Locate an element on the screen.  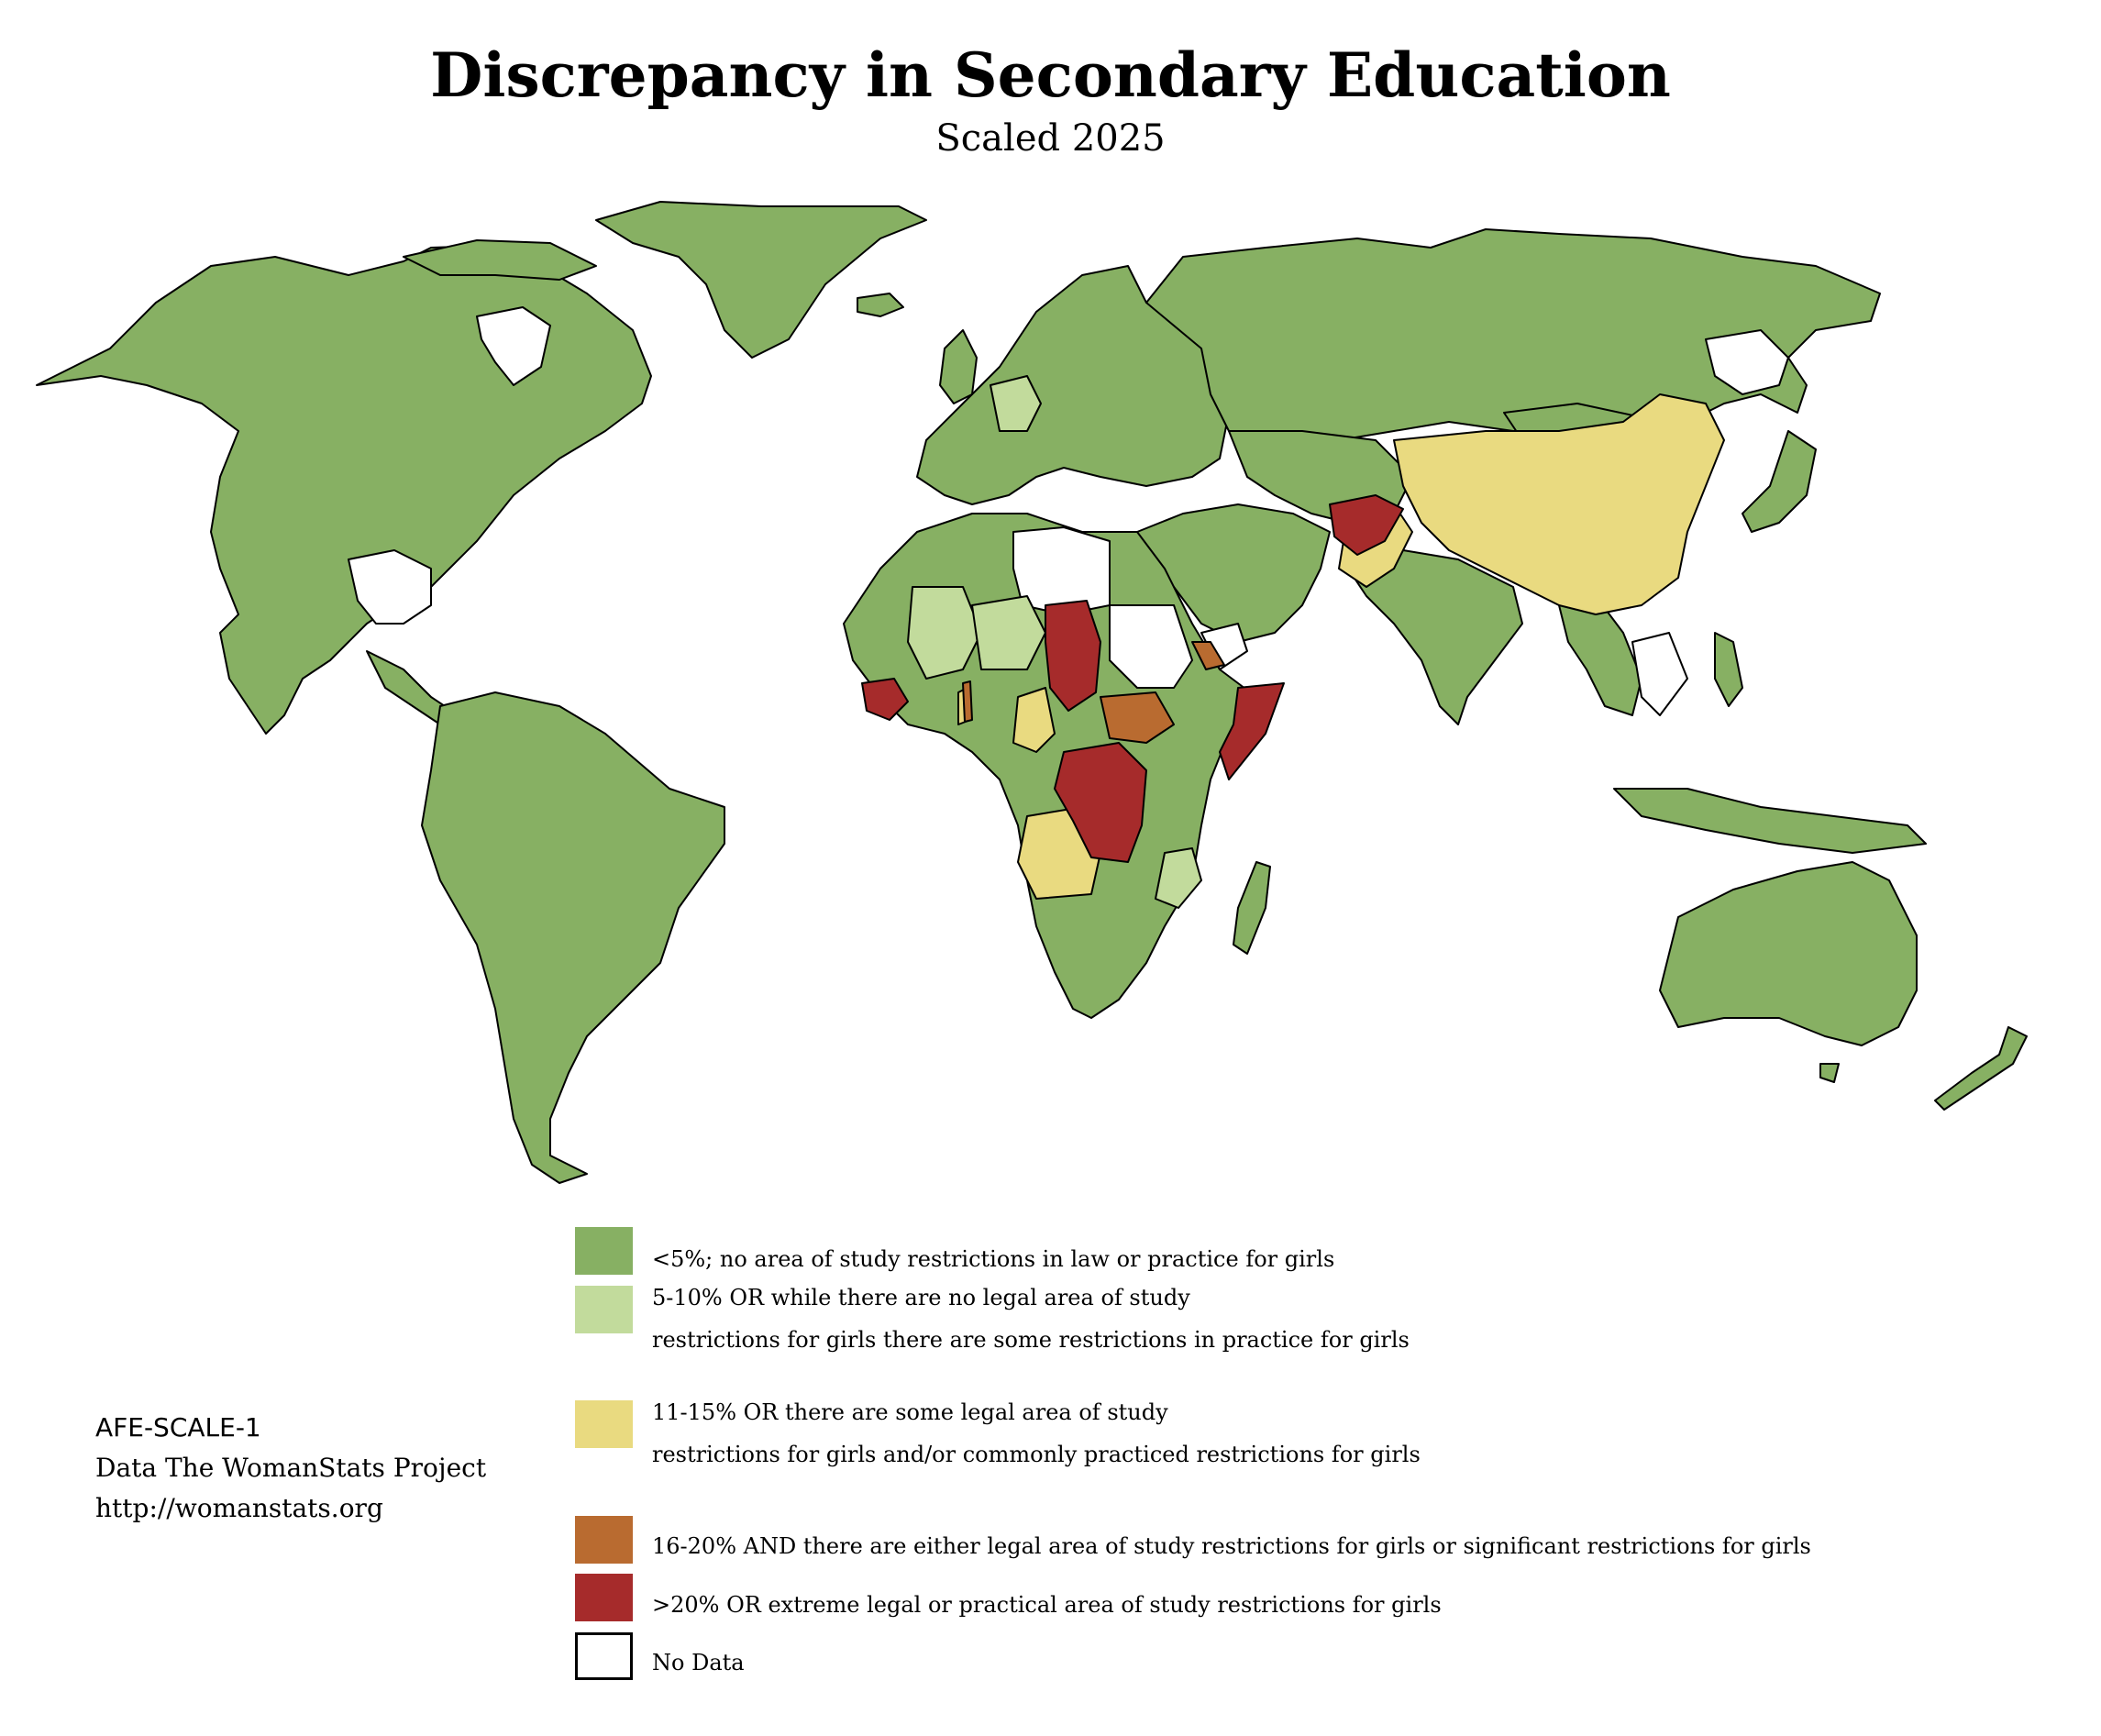
region-philippines is located at coordinates (1728, 670).